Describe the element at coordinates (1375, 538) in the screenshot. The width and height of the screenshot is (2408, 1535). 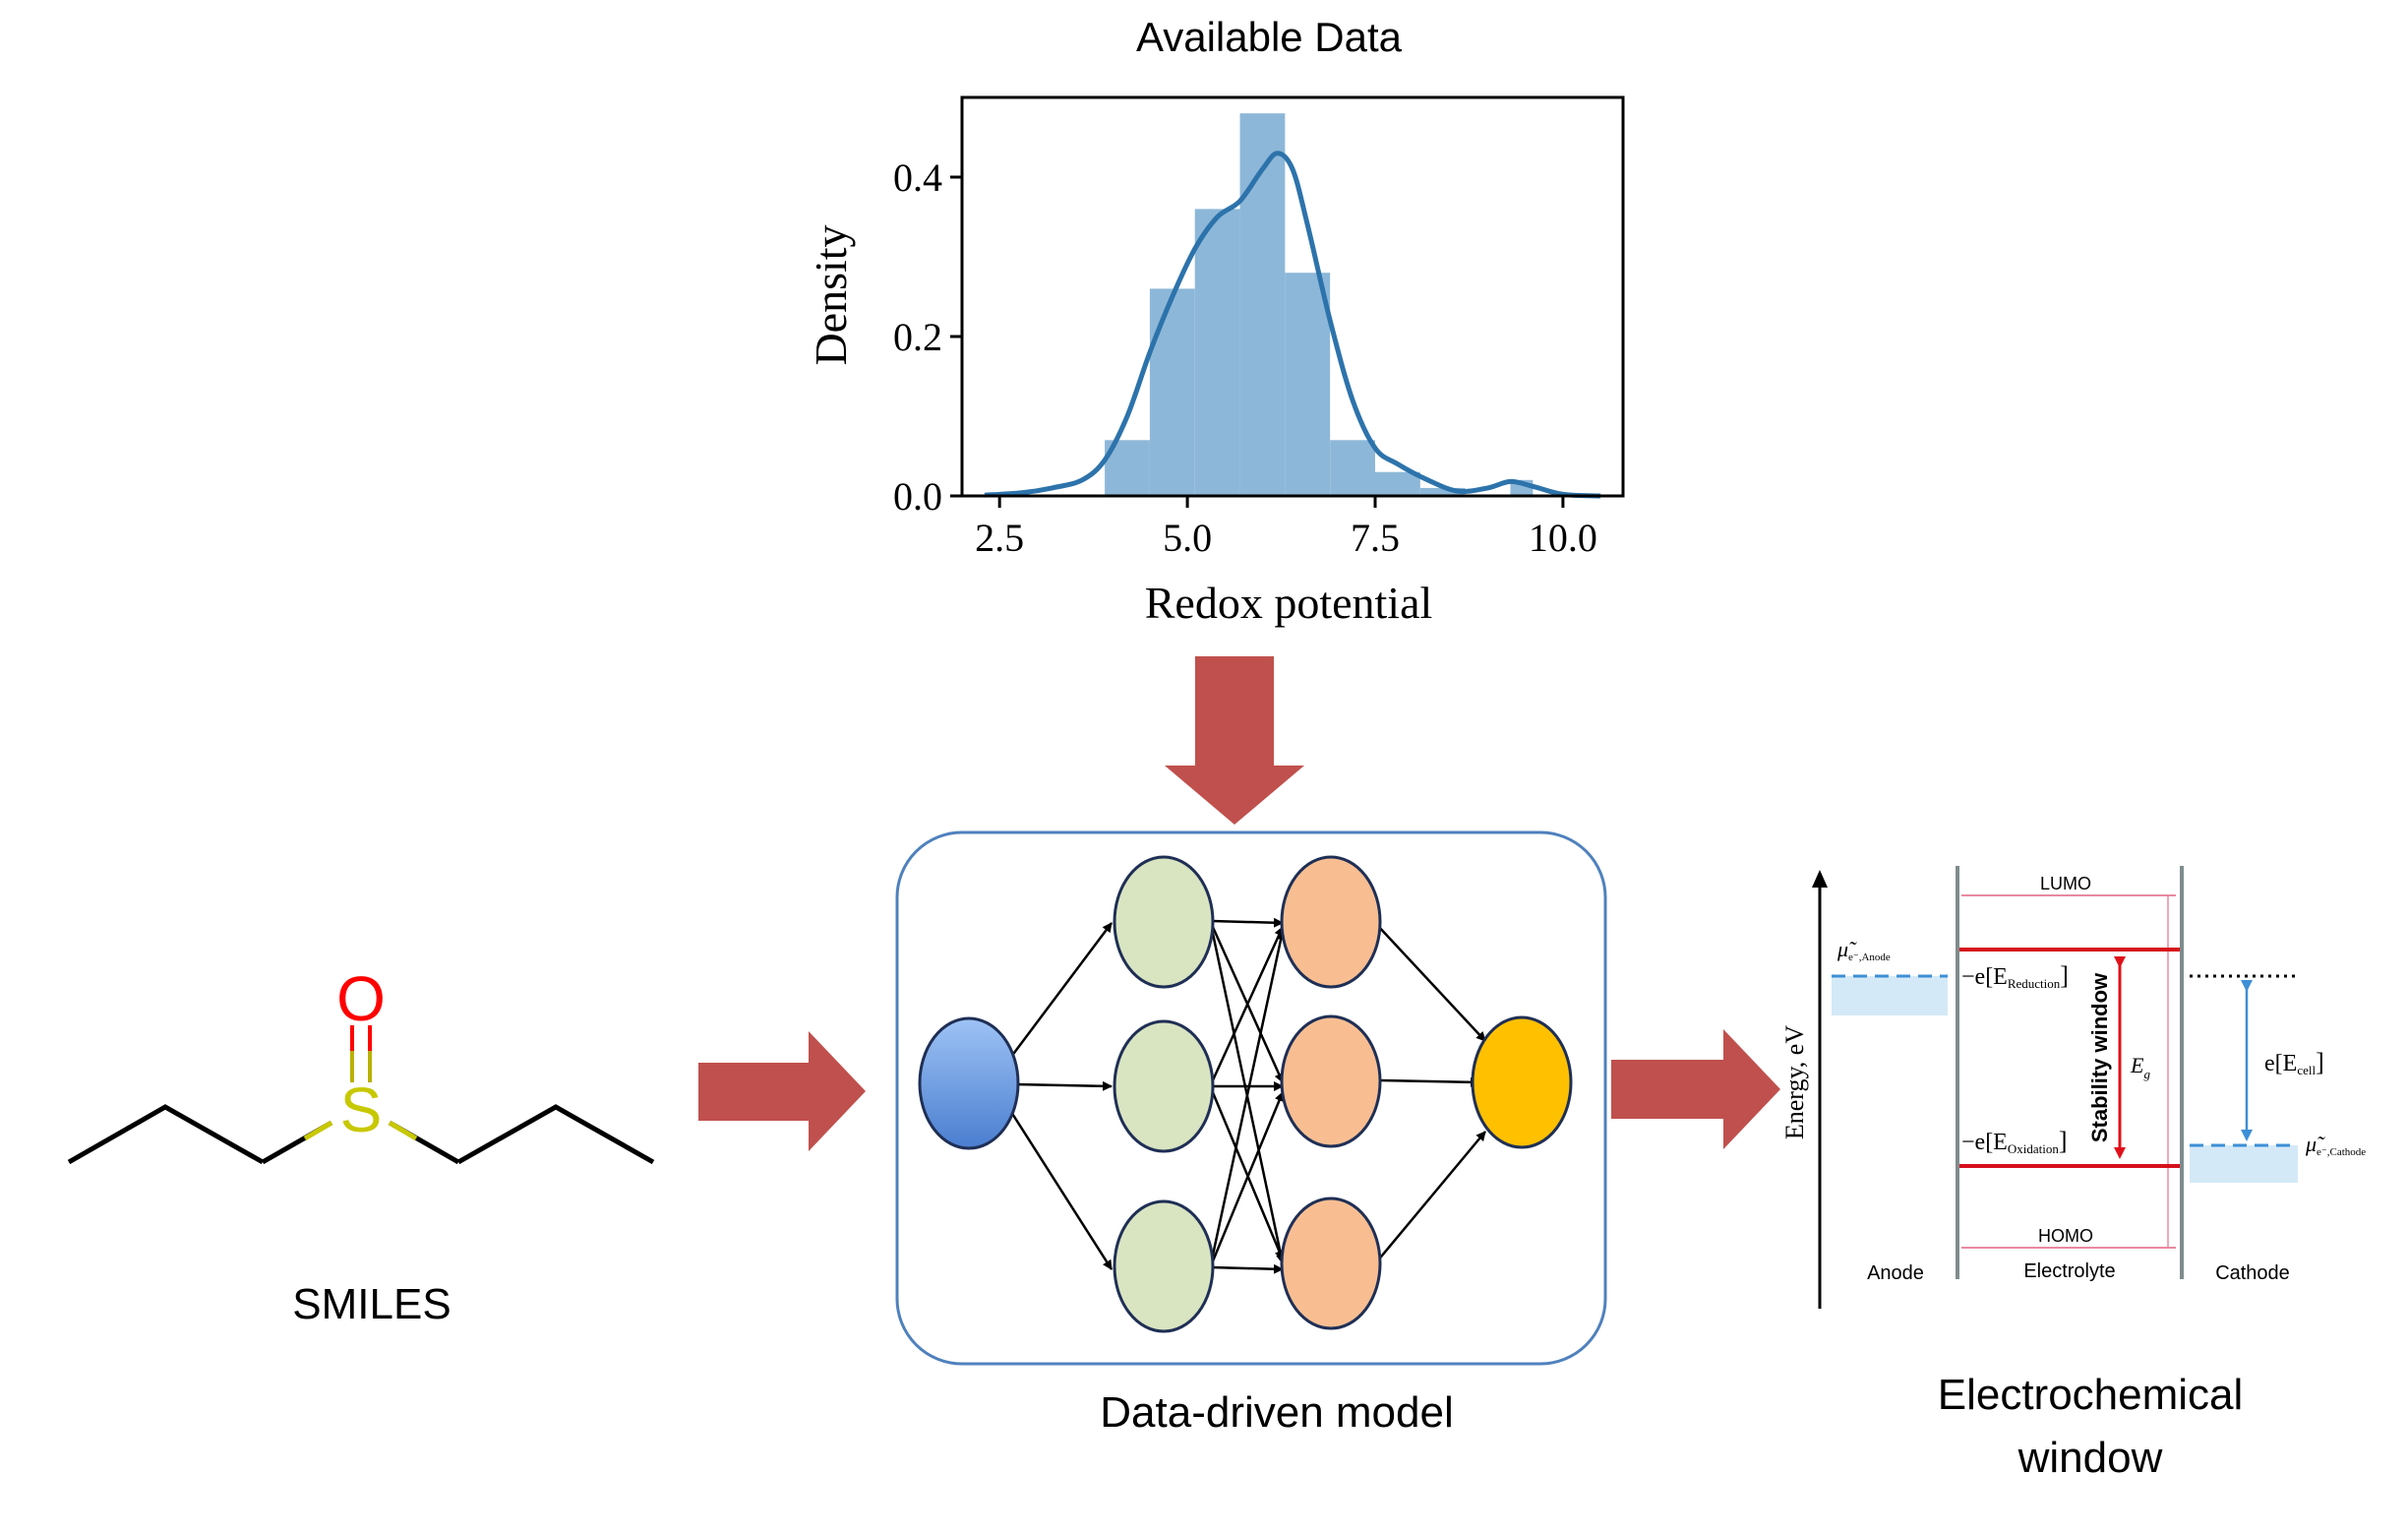
I see `x-tick-label: 7.5` at that location.